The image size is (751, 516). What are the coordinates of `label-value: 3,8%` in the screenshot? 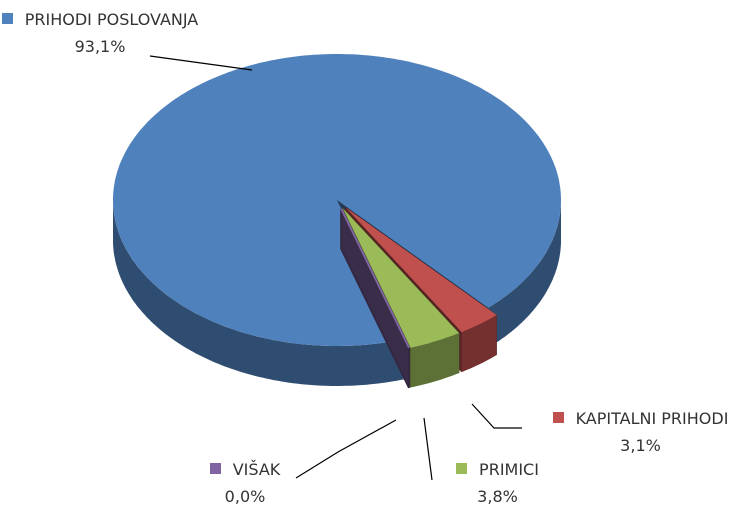 It's located at (497, 496).